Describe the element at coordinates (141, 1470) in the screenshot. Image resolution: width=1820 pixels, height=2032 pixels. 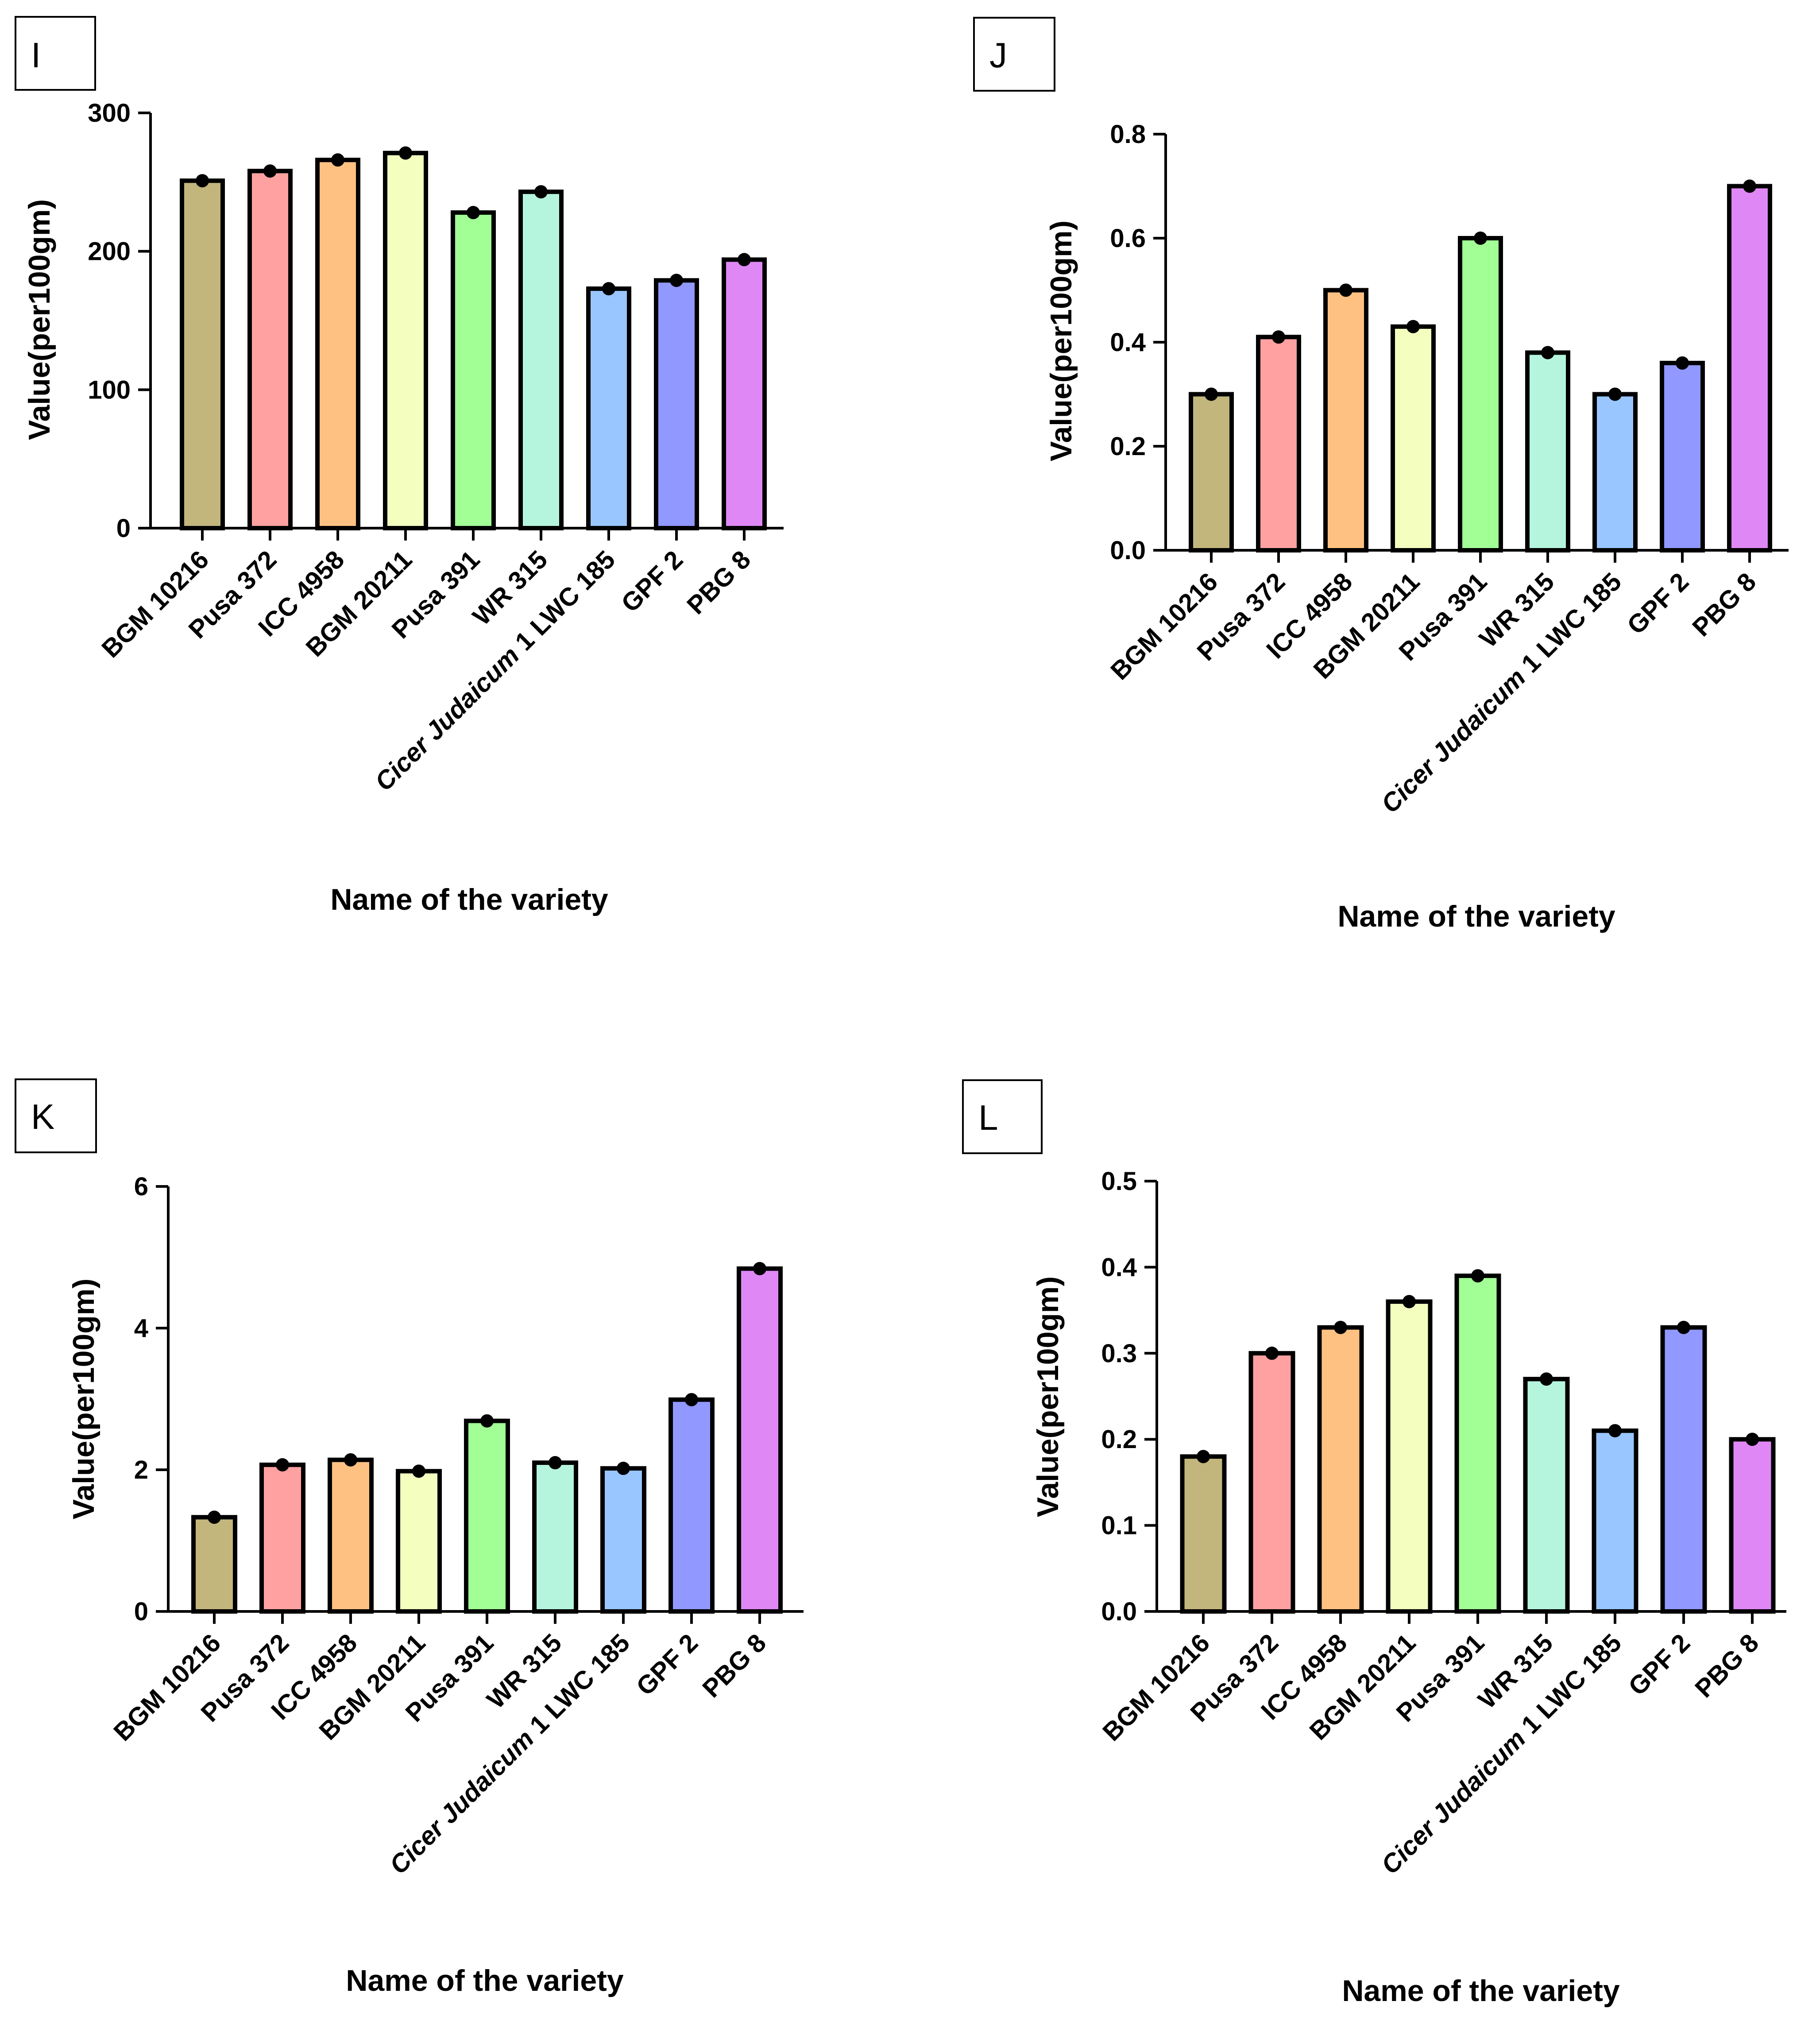
I see `y-tick-label: 2` at that location.